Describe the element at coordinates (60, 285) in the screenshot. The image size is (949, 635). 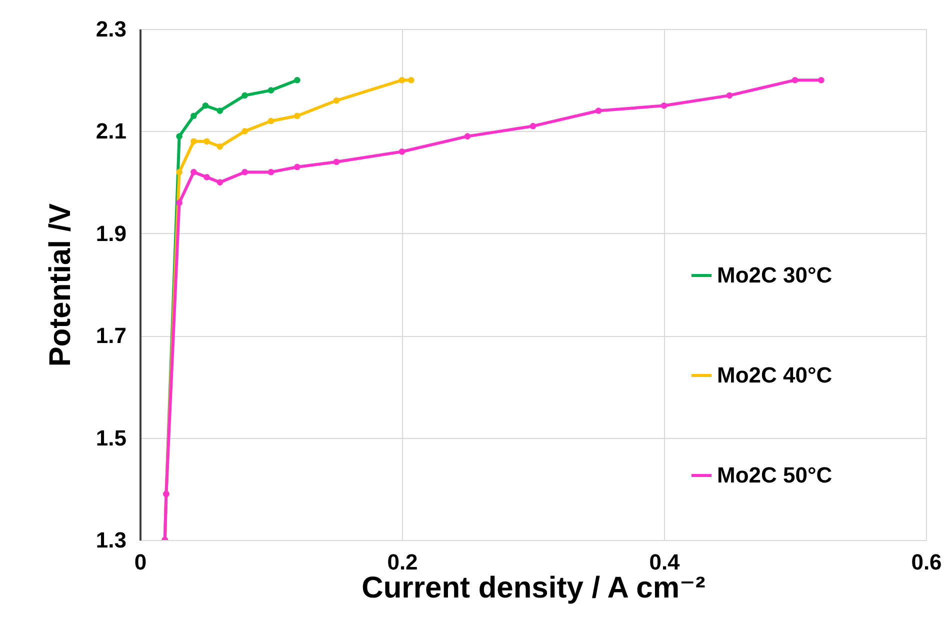
I see `y-axis-title: Potential /V` at that location.